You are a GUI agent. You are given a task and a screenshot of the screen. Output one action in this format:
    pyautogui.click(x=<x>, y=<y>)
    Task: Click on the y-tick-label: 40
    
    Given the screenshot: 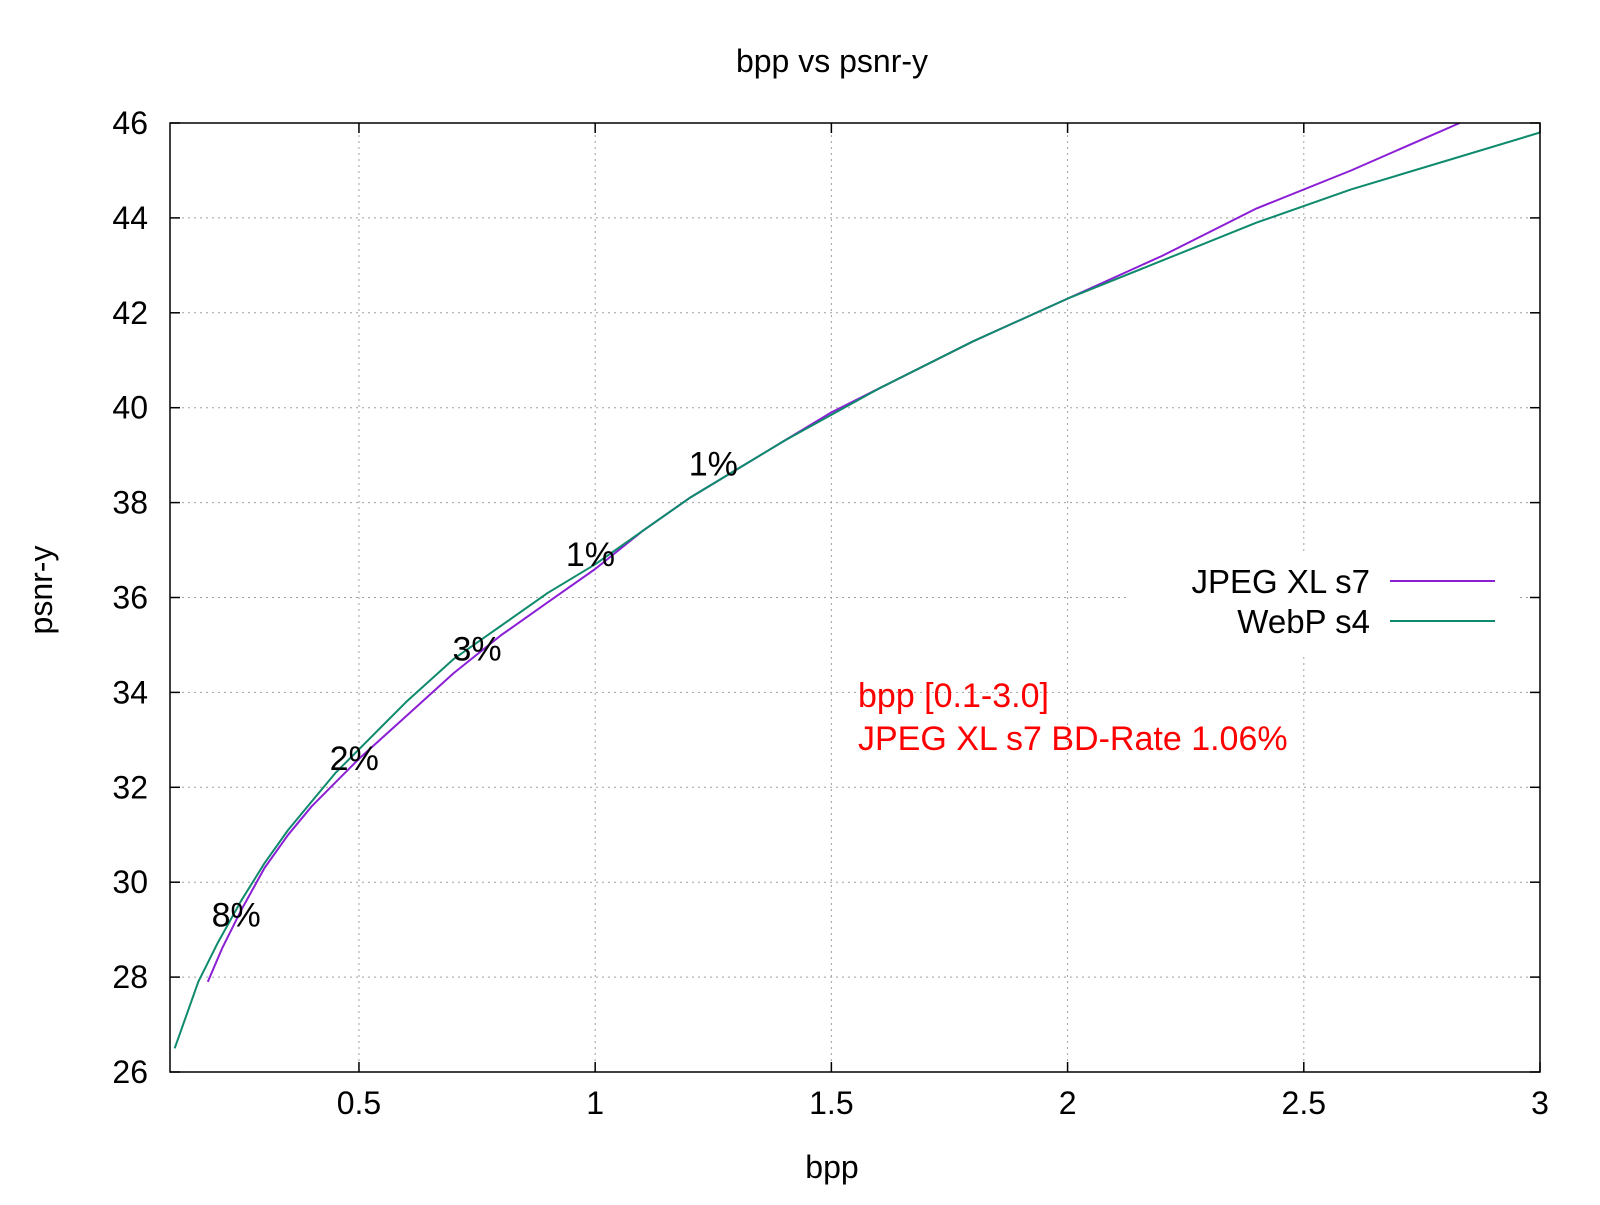 What is the action you would take?
    pyautogui.click(x=130, y=408)
    